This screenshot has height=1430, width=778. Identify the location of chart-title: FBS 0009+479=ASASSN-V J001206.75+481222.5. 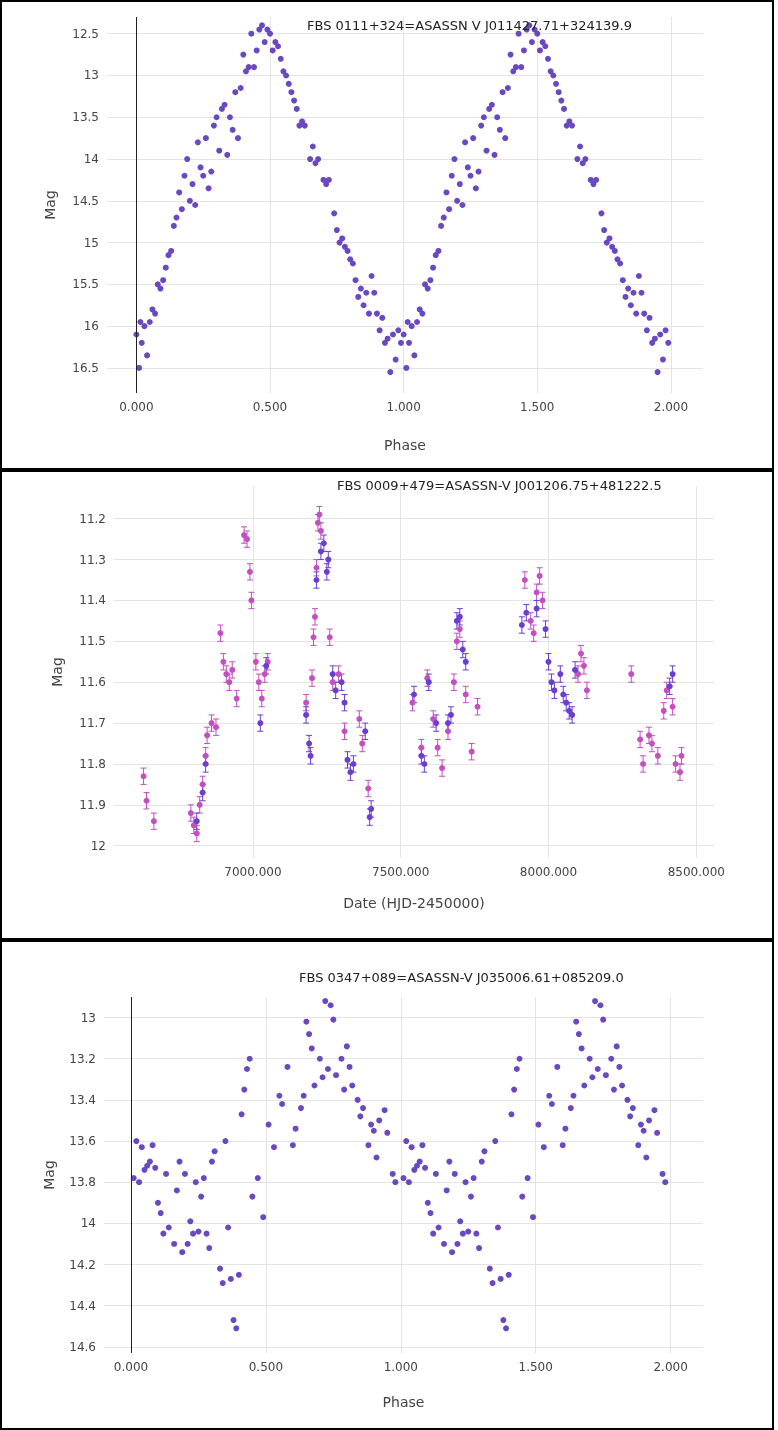
(499, 485).